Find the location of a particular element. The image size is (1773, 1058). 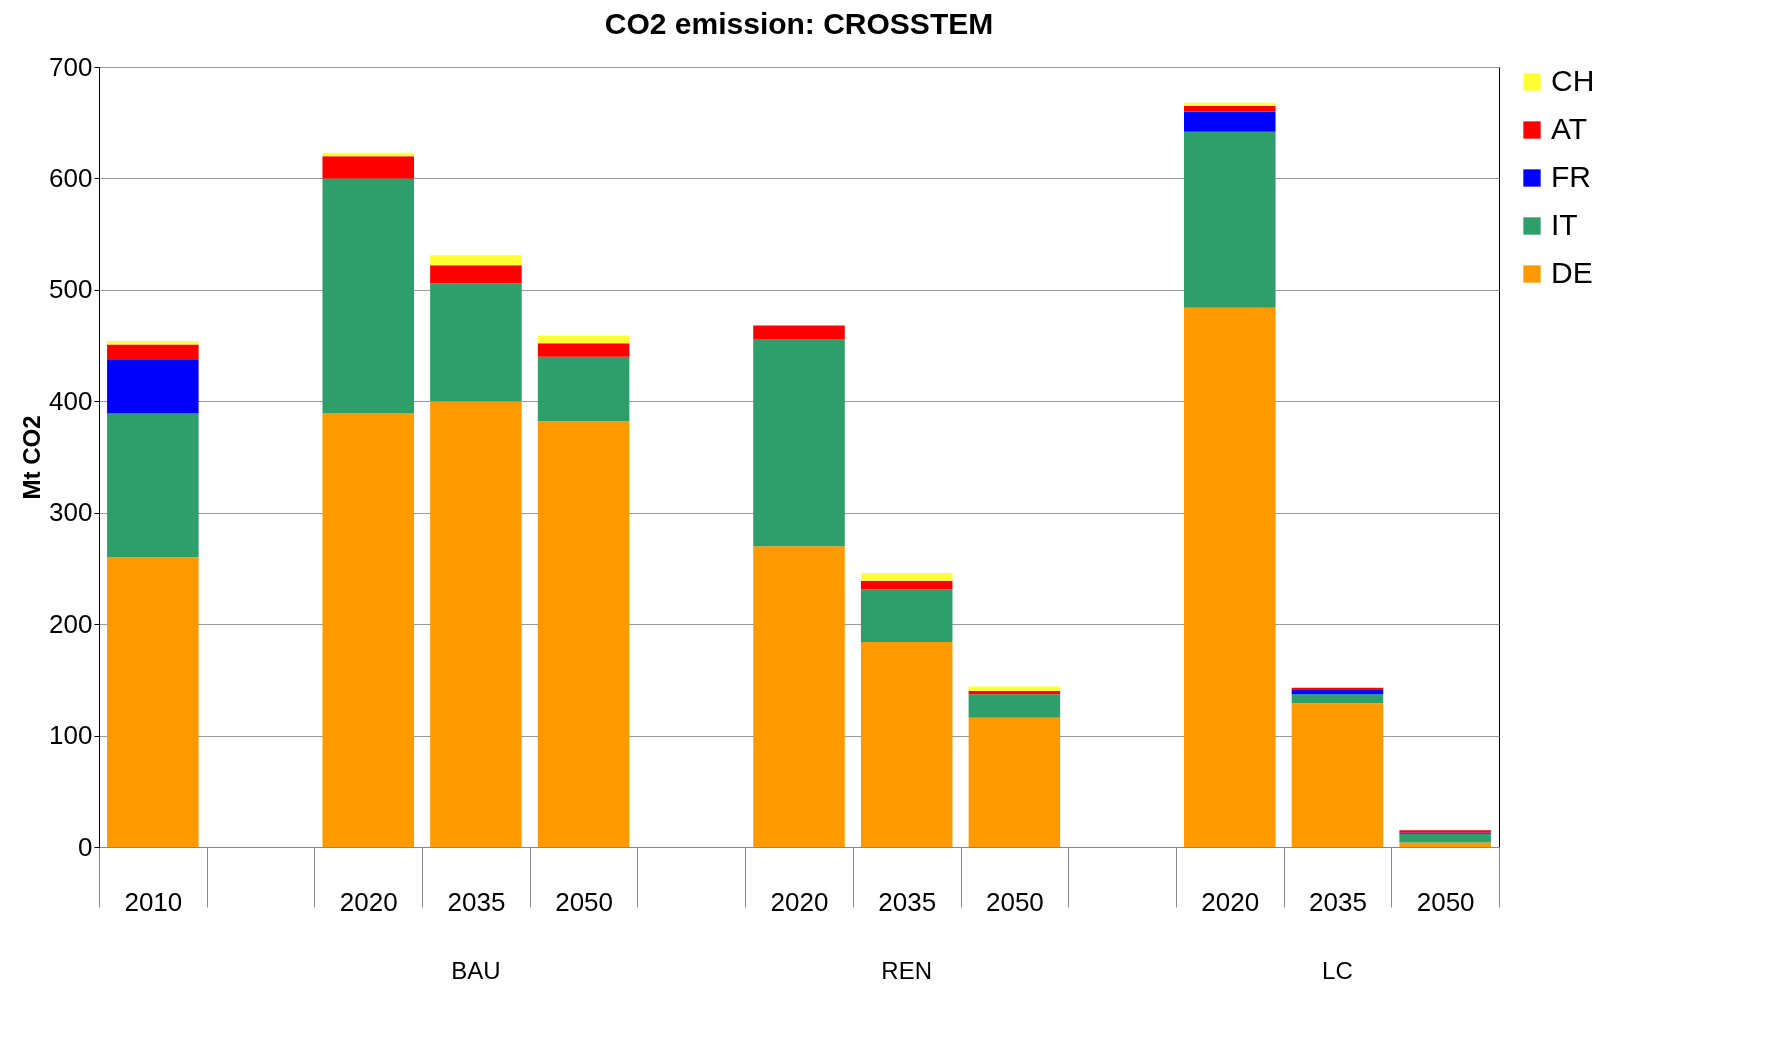

y-tick-label: 700 is located at coordinates (71, 66).